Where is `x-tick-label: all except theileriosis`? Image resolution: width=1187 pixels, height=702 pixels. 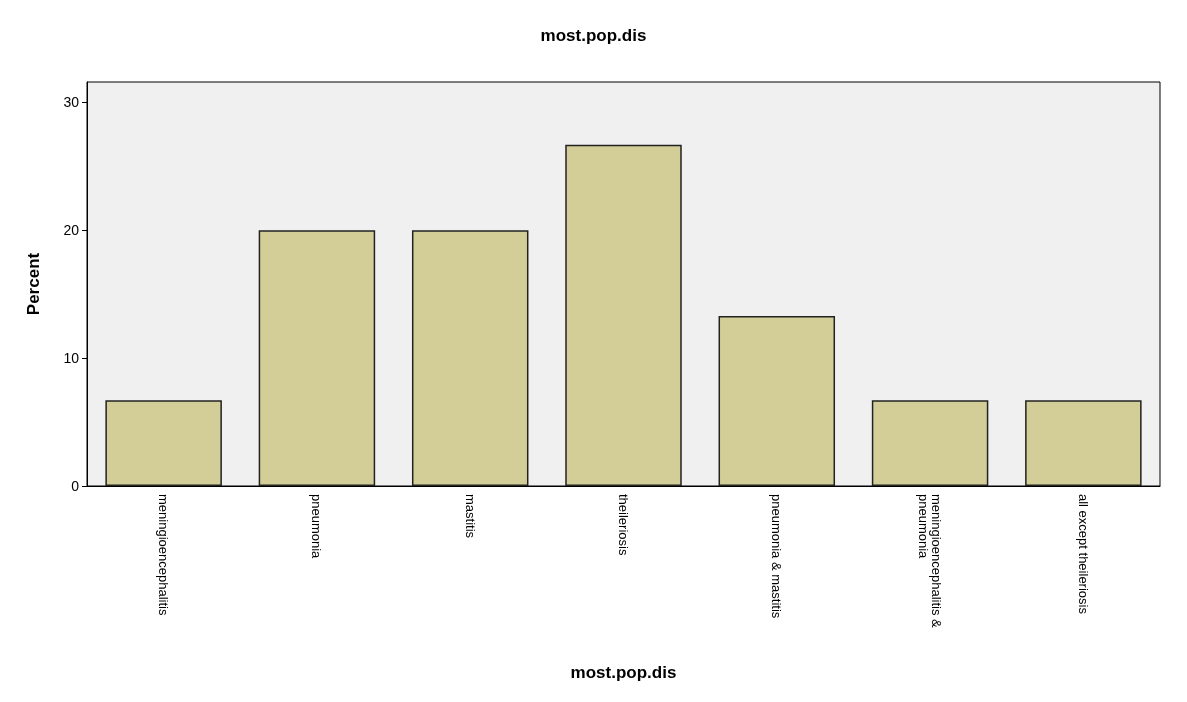
x-tick-label: all except theileriosis is located at coordinates (1083, 554).